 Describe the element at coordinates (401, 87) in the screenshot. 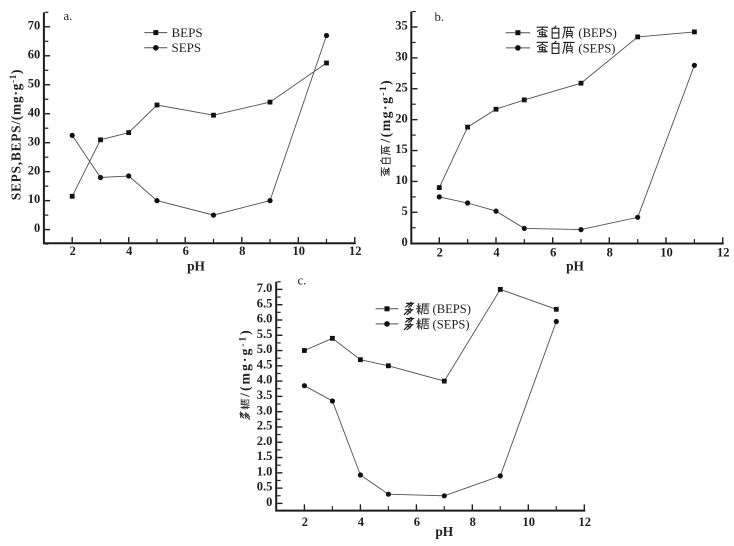

I see `svg-text: 25` at that location.